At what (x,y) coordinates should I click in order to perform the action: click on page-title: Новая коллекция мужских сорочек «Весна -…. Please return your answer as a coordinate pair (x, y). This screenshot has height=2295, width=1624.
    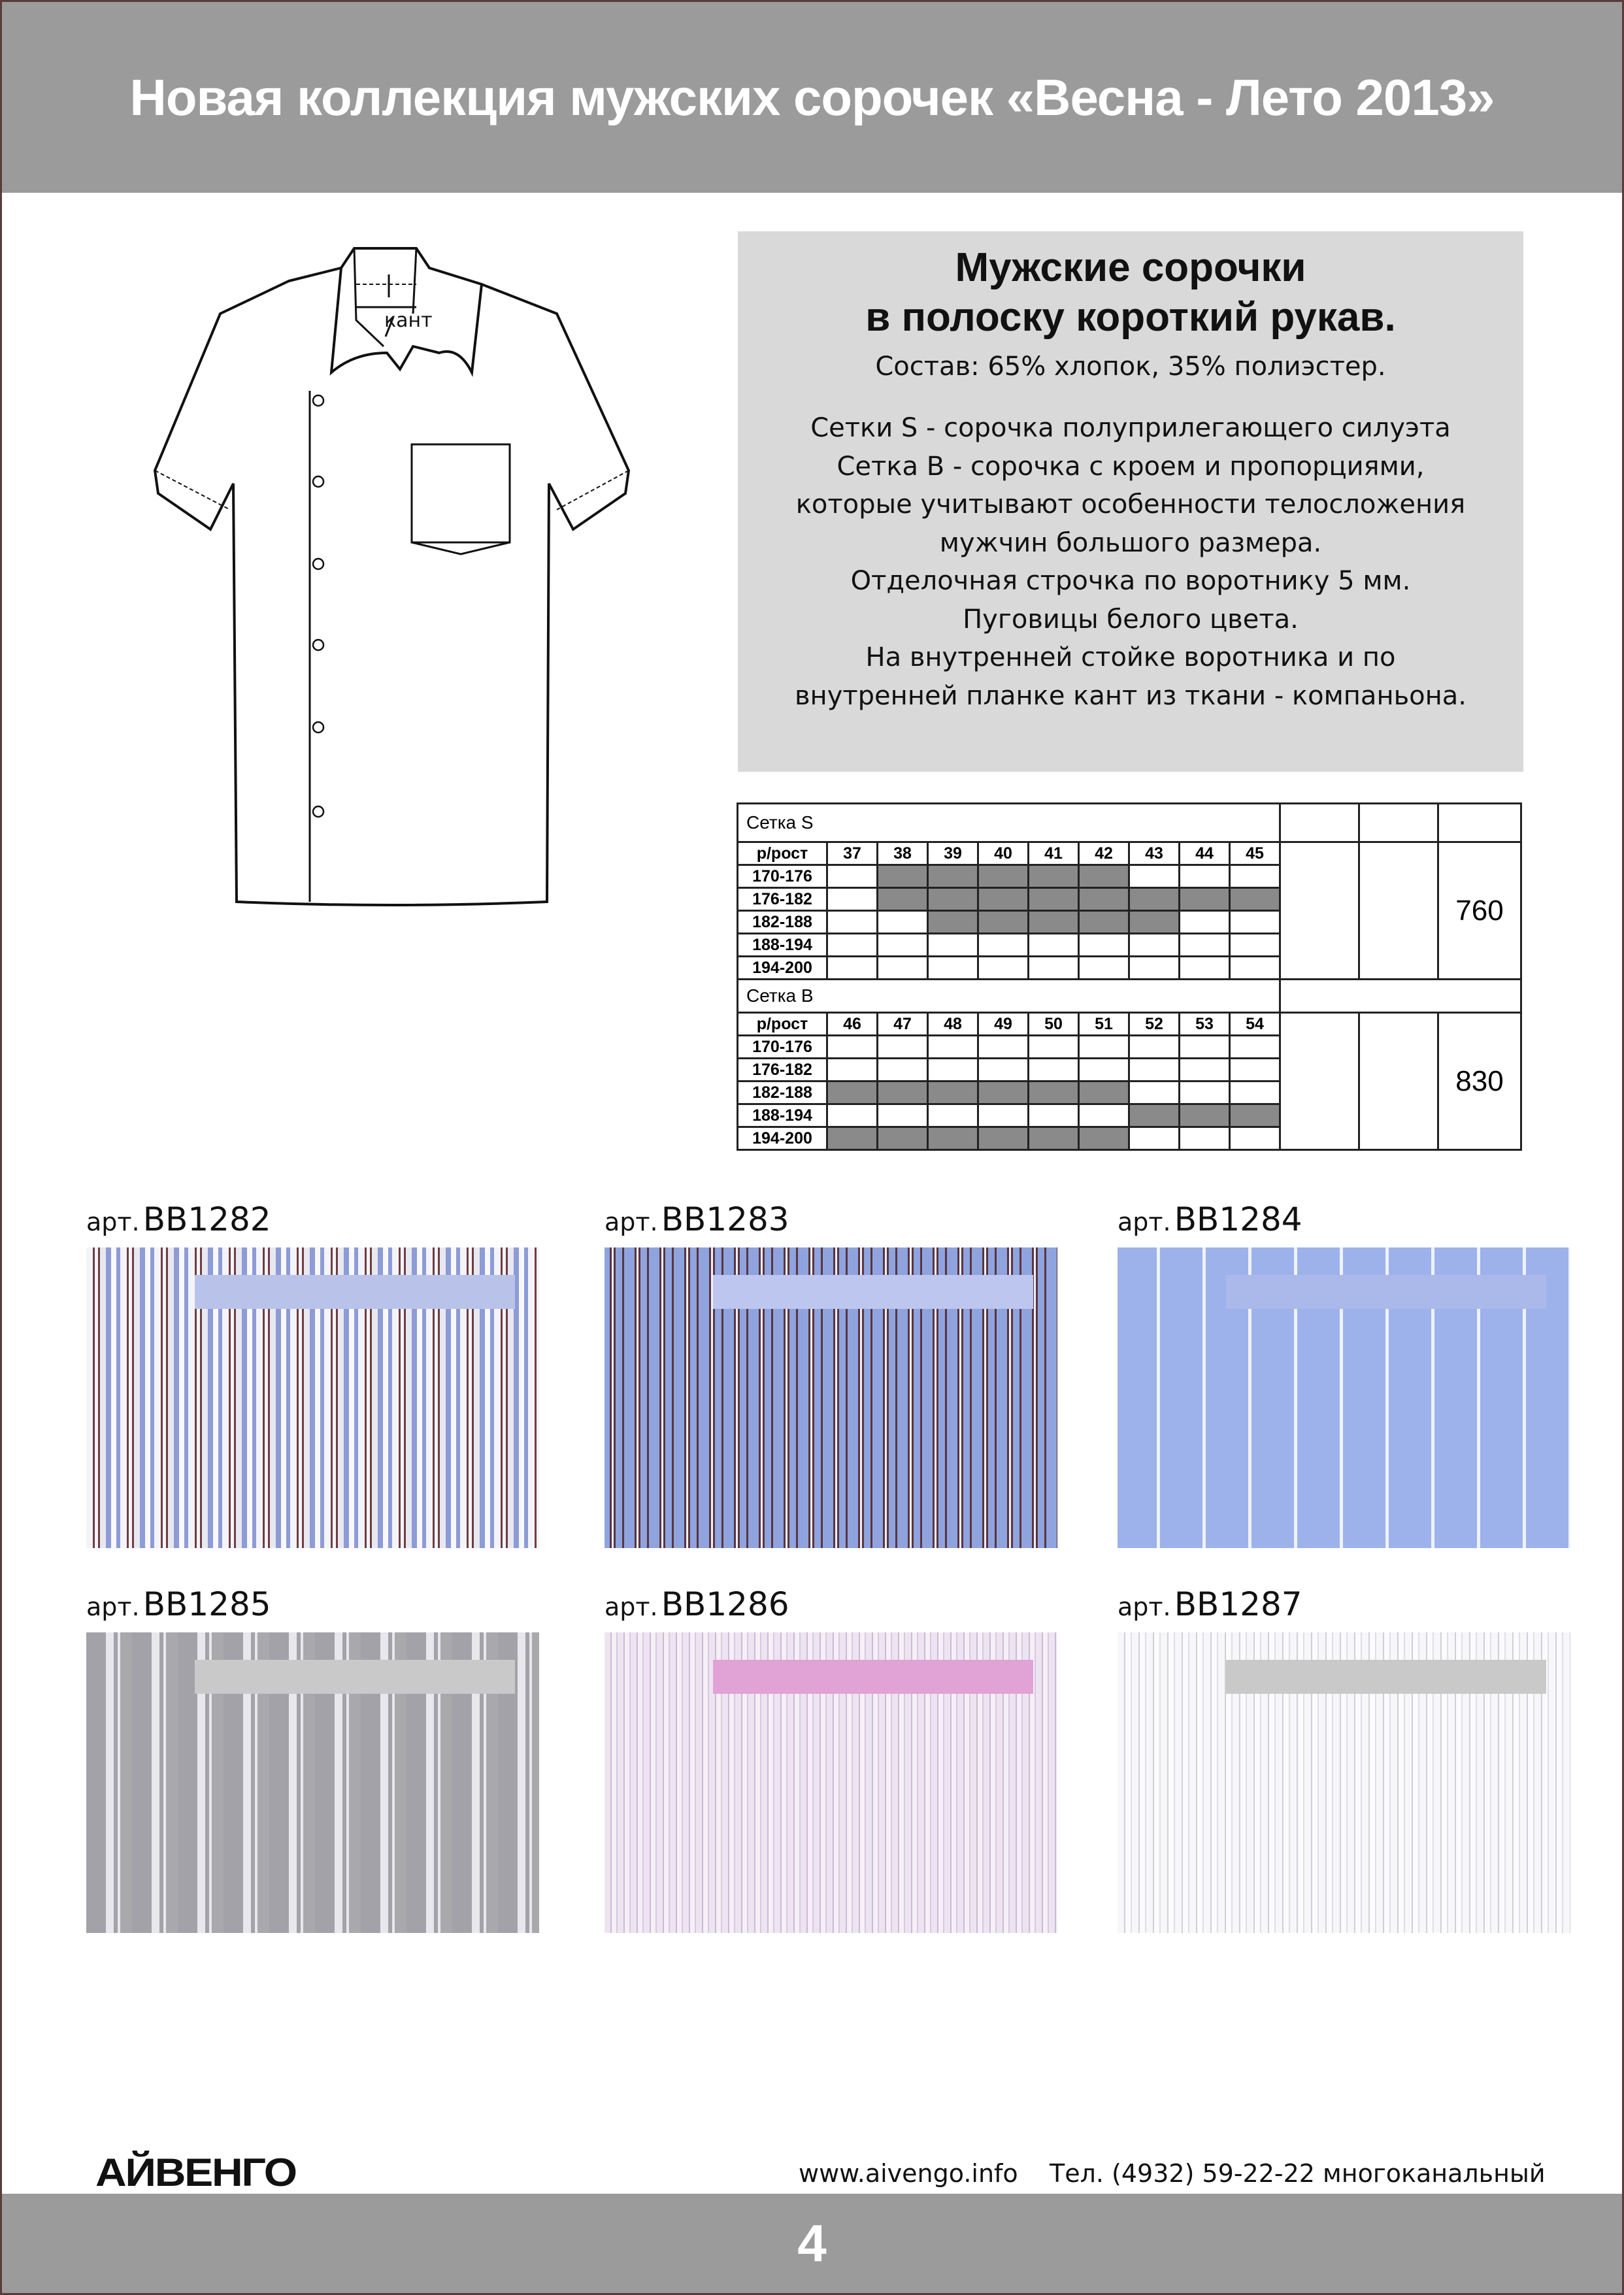
    Looking at the image, I should click on (812, 97).